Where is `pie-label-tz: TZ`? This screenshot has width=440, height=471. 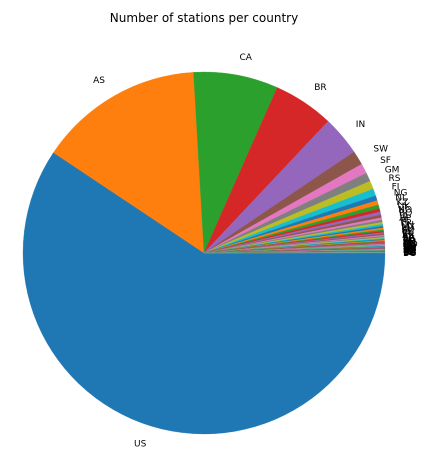 pie-label-tz: TZ is located at coordinates (408, 253).